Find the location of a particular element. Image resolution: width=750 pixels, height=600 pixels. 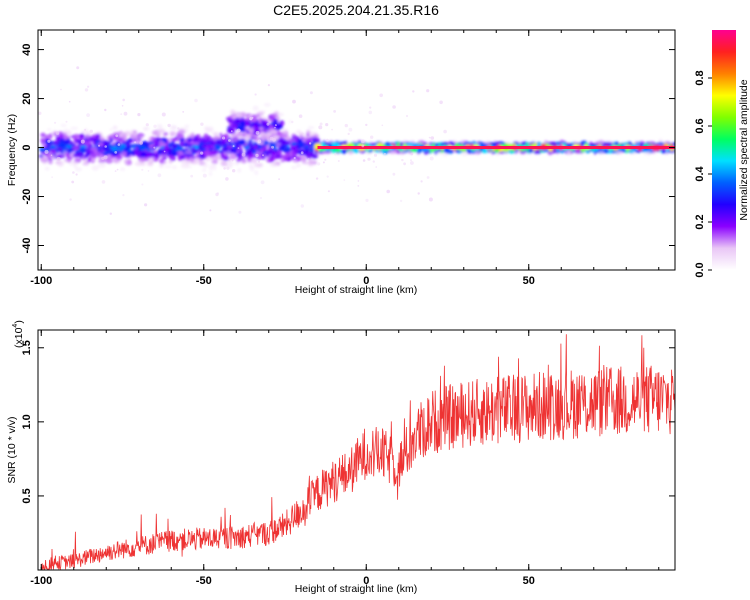

spectrogram-x-tick-label: 0 is located at coordinates (366, 281).